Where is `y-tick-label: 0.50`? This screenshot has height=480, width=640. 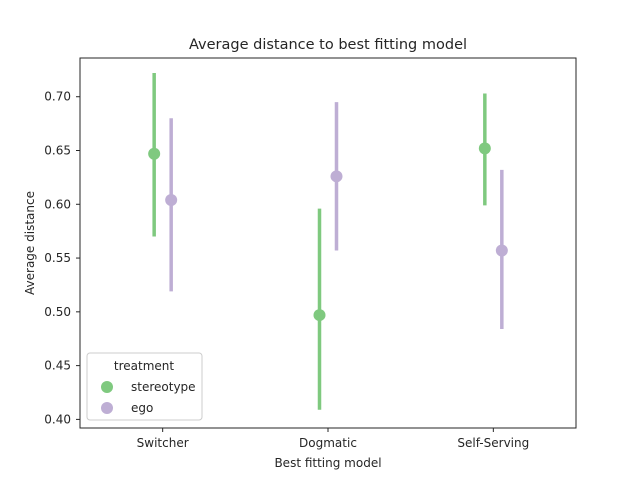
y-tick-label: 0.50 is located at coordinates (57, 312).